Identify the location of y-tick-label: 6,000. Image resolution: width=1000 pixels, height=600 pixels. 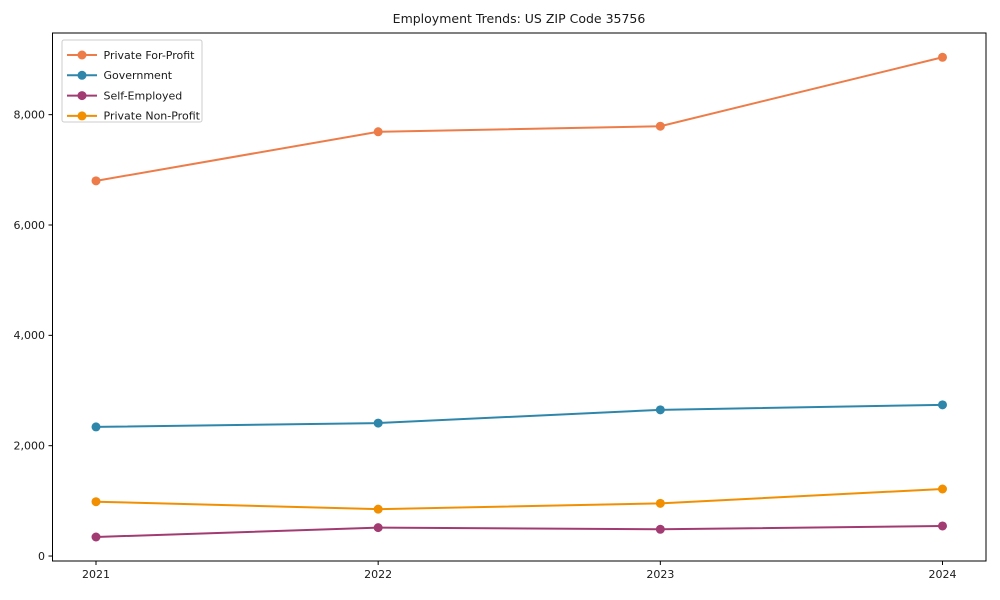
(30, 225).